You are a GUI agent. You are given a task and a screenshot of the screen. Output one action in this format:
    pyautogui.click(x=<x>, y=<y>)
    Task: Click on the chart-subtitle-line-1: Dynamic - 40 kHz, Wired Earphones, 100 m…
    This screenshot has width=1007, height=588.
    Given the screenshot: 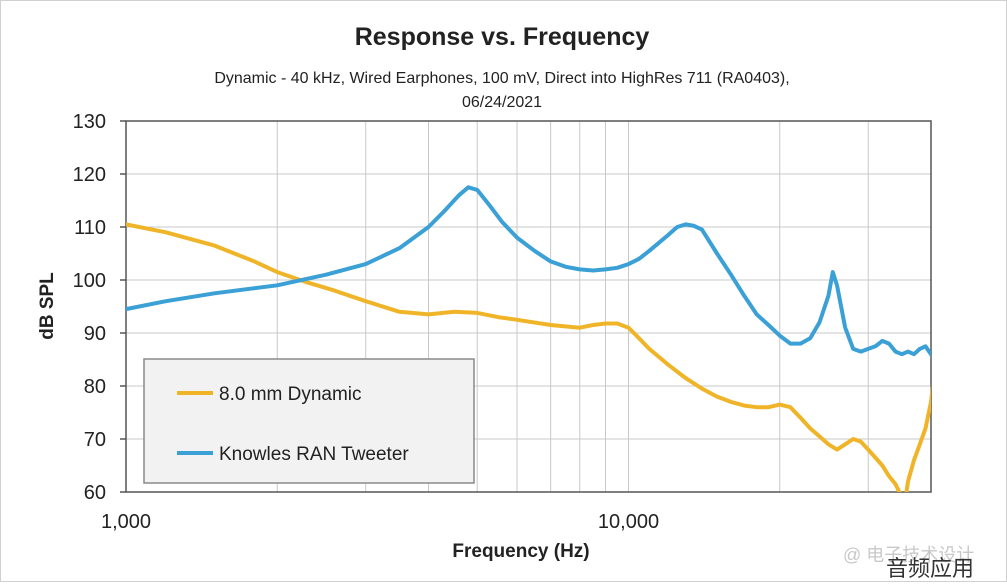 What is the action you would take?
    pyautogui.click(x=501, y=78)
    